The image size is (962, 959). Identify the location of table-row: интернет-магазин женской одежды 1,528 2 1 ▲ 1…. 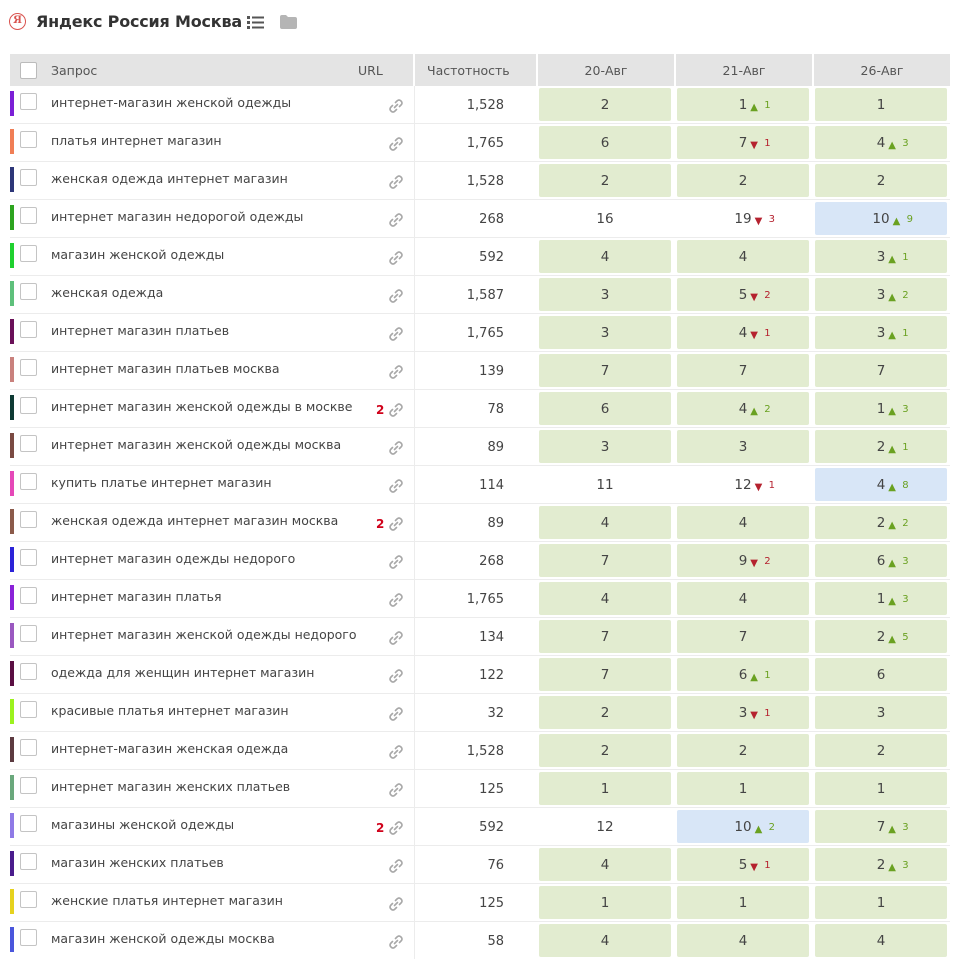
(480, 105).